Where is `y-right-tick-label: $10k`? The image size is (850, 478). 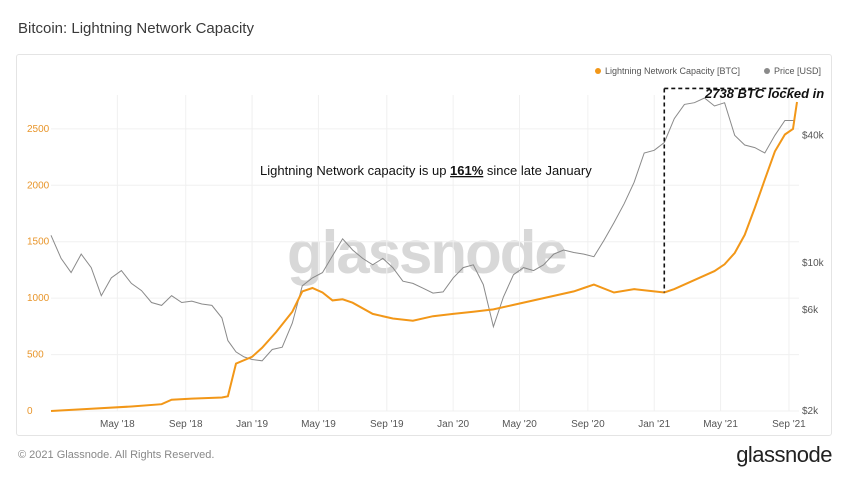
y-right-tick-label: $10k is located at coordinates (813, 263).